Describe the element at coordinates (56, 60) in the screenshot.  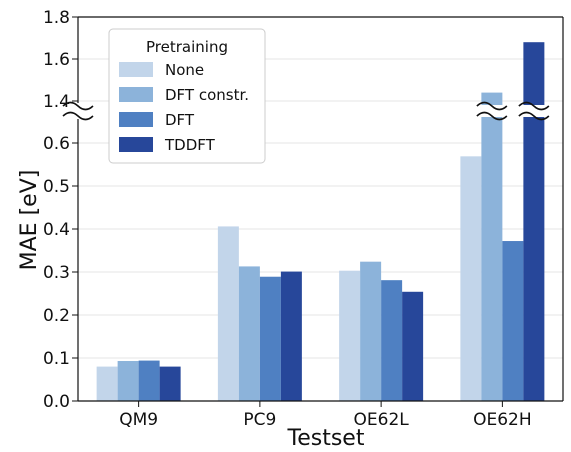
I see `y-tick-label: 1.6` at that location.